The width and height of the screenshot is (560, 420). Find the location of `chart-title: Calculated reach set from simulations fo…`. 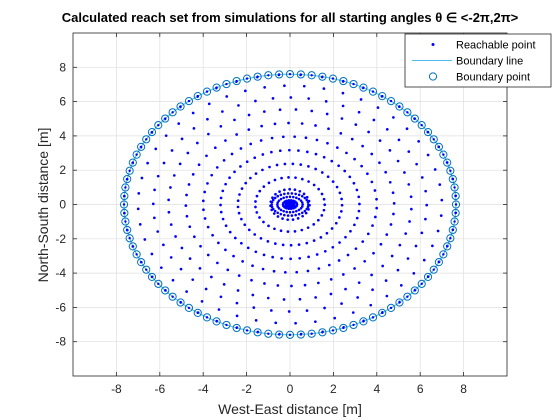

chart-title: Calculated reach set from simulations fo… is located at coordinates (290, 17).